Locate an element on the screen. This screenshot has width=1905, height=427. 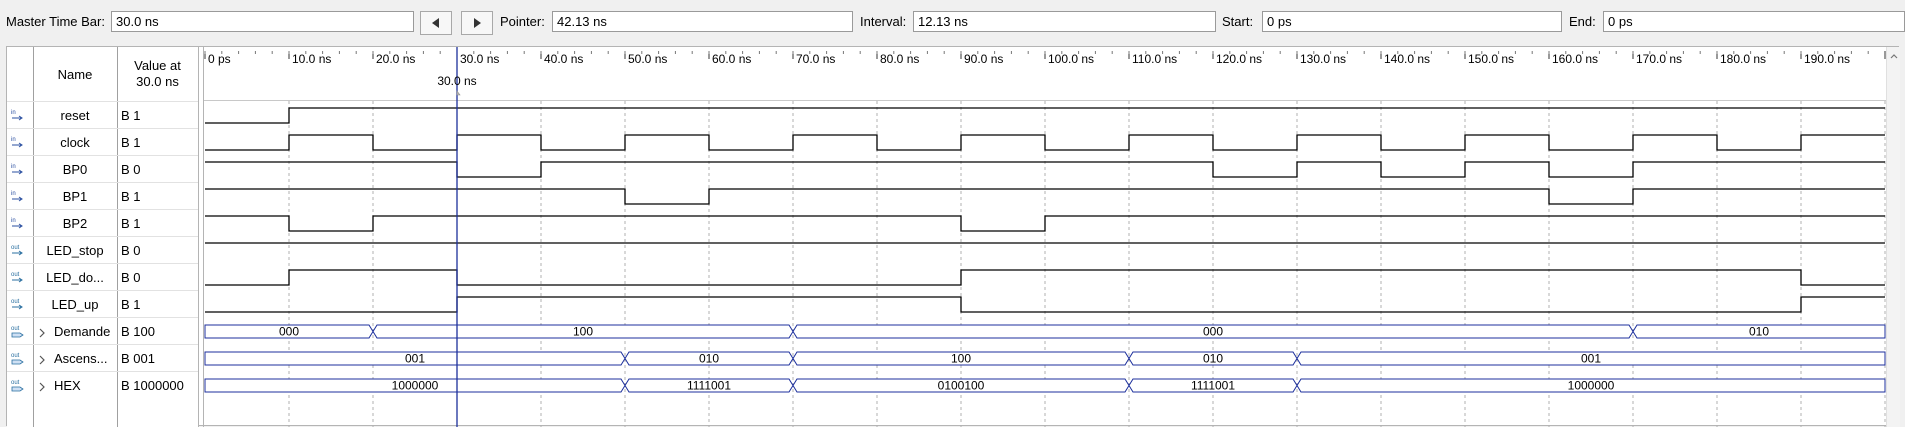
signal-name: Demande is located at coordinates (82, 331).